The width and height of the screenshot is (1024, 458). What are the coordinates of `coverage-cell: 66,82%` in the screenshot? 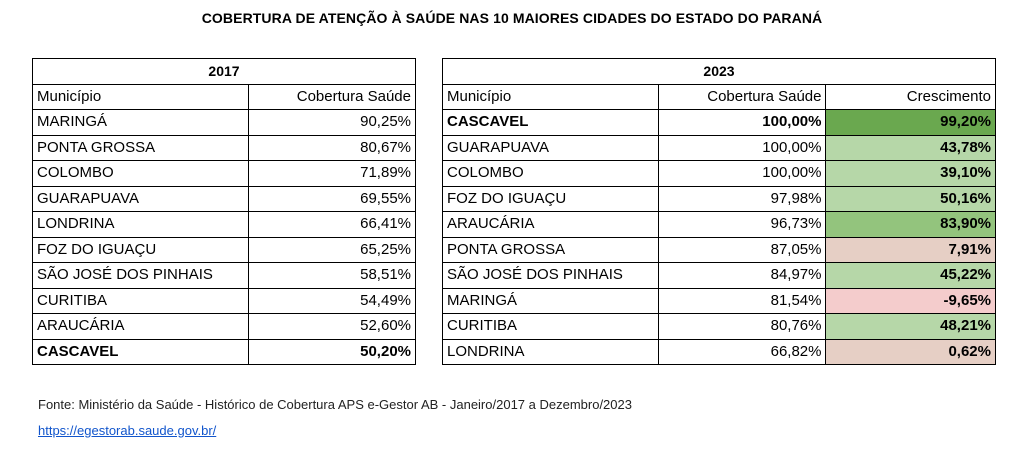 It's located at (742, 351).